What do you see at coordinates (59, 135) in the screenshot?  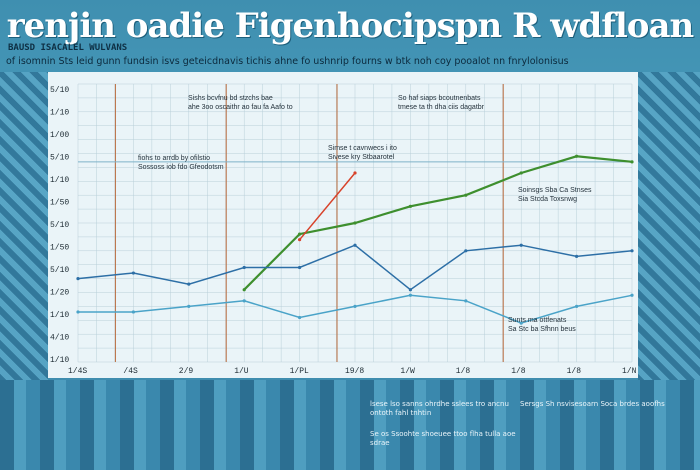 I see `y-tick-label: 1/00` at bounding box center [59, 135].